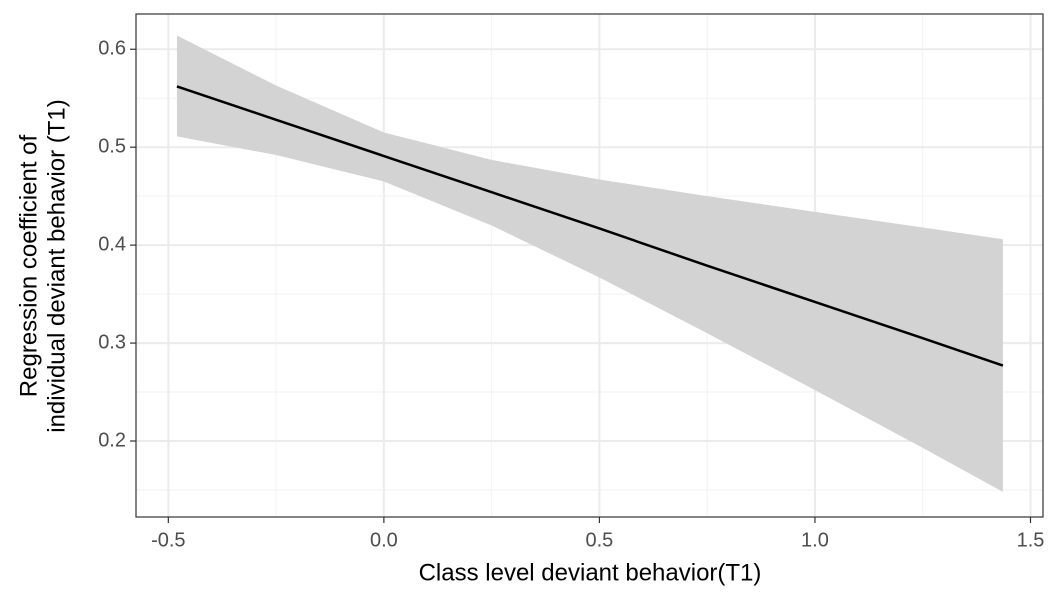  What do you see at coordinates (112, 244) in the screenshot?
I see `y-tick-label: 0.4` at bounding box center [112, 244].